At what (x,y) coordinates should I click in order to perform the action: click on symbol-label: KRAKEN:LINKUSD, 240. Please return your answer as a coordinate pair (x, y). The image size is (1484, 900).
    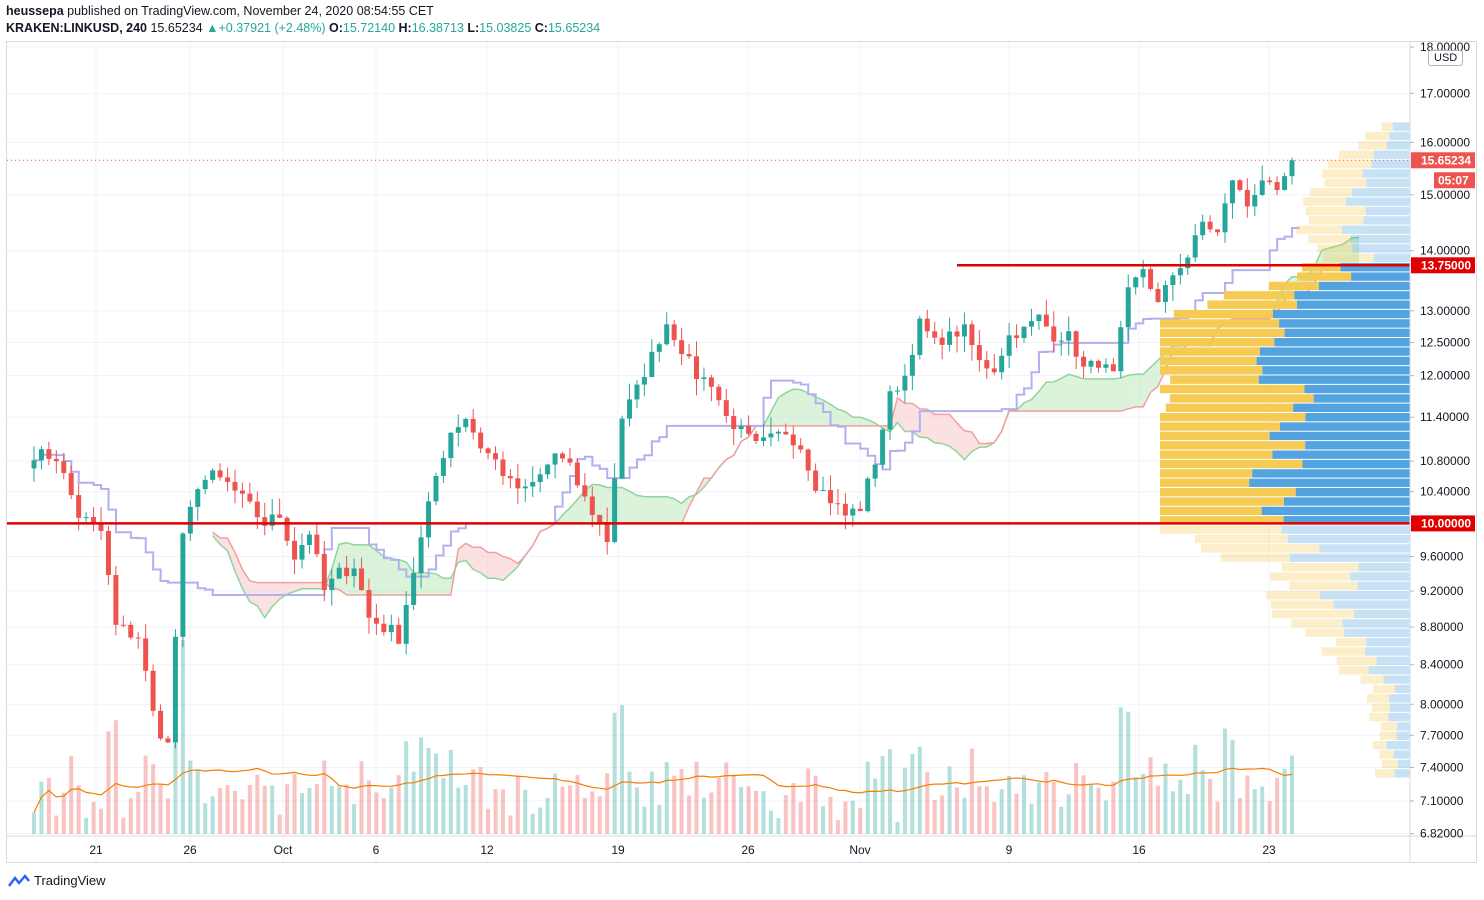
    Looking at the image, I should click on (76, 28).